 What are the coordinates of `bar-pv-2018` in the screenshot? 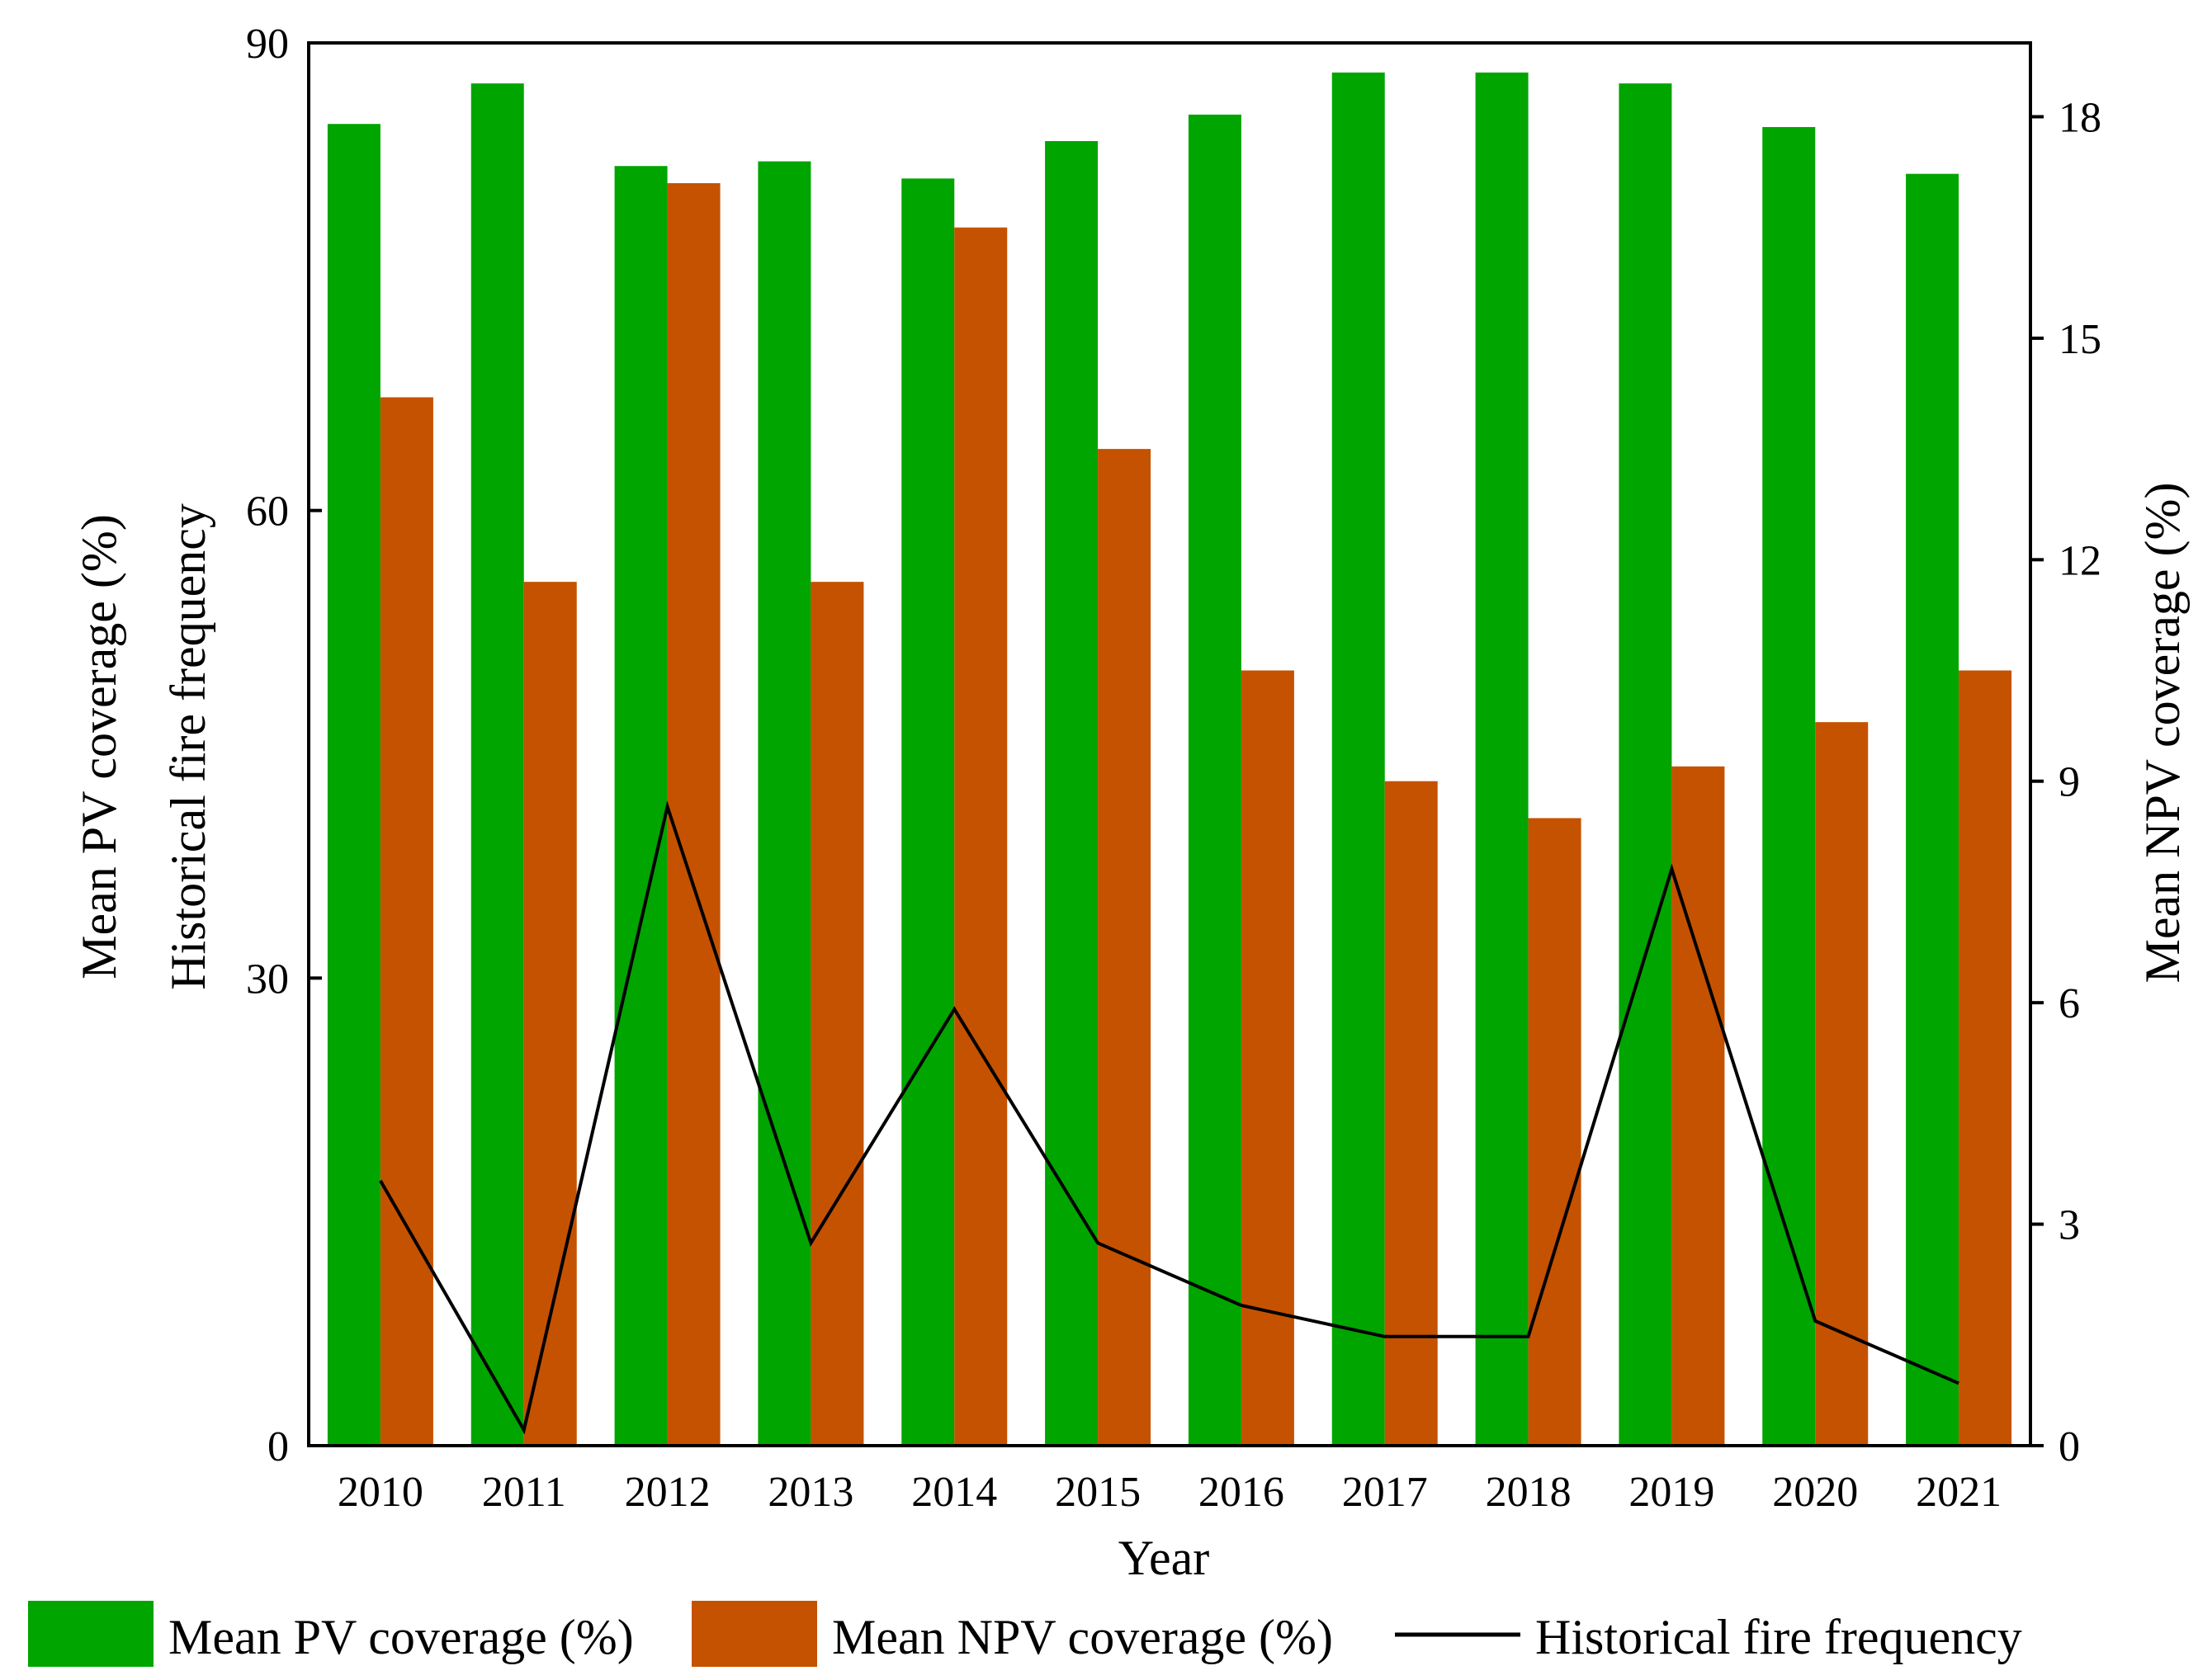 It's located at (1502, 759).